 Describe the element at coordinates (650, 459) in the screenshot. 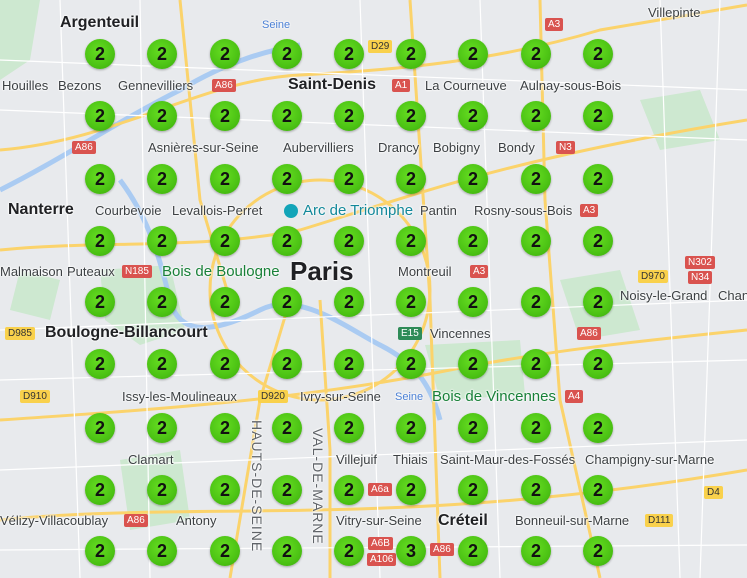

I see `place-label: Champigny-sur-Marne` at that location.